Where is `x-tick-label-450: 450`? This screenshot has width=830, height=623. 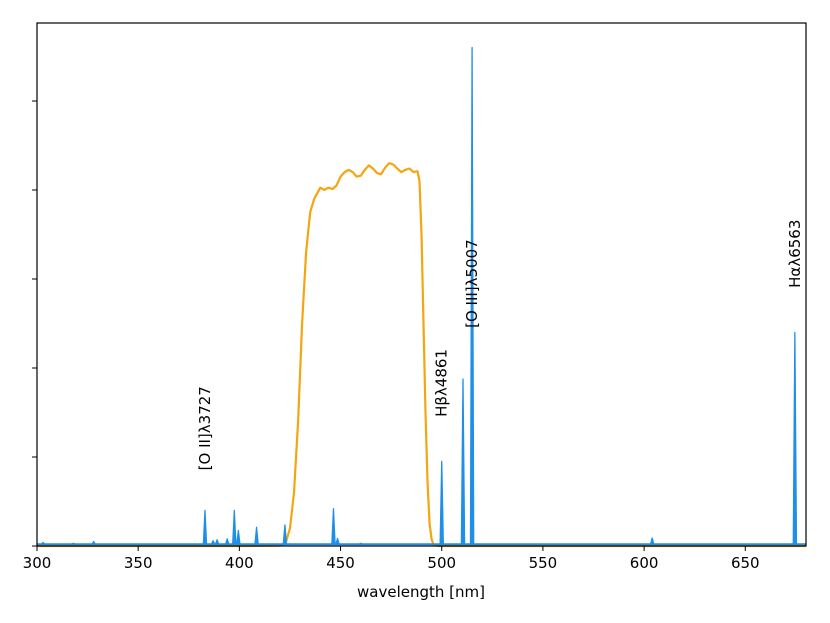
x-tick-label-450: 450 is located at coordinates (340, 563).